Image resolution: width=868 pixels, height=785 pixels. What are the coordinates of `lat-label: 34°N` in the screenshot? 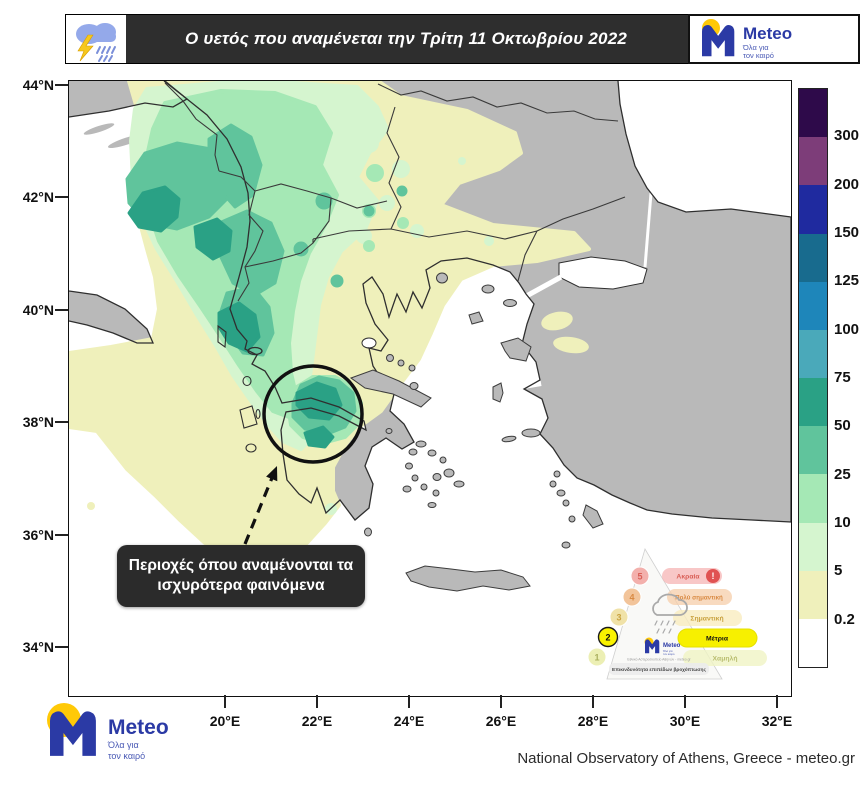 It's located at (38, 647).